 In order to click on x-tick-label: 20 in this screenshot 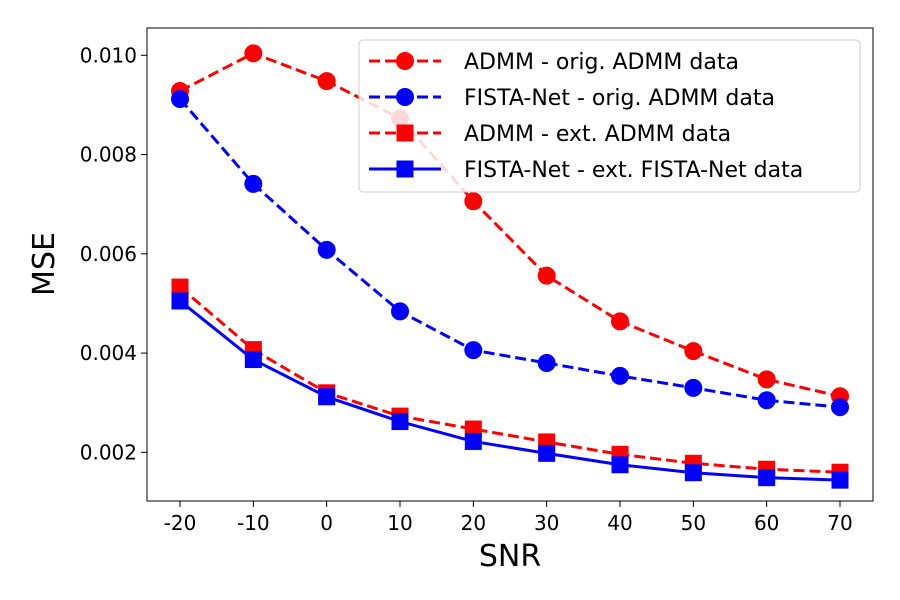, I will do `click(473, 523)`.